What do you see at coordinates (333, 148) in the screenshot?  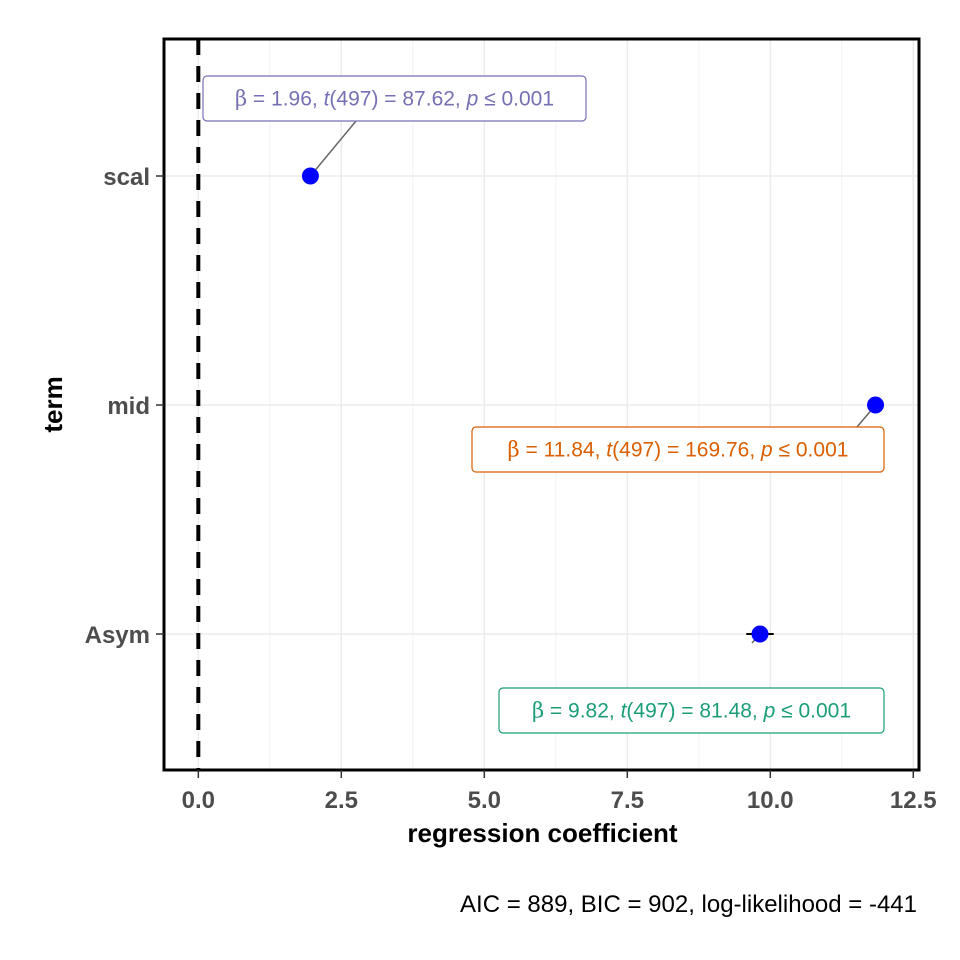 I see `label-leader-line` at bounding box center [333, 148].